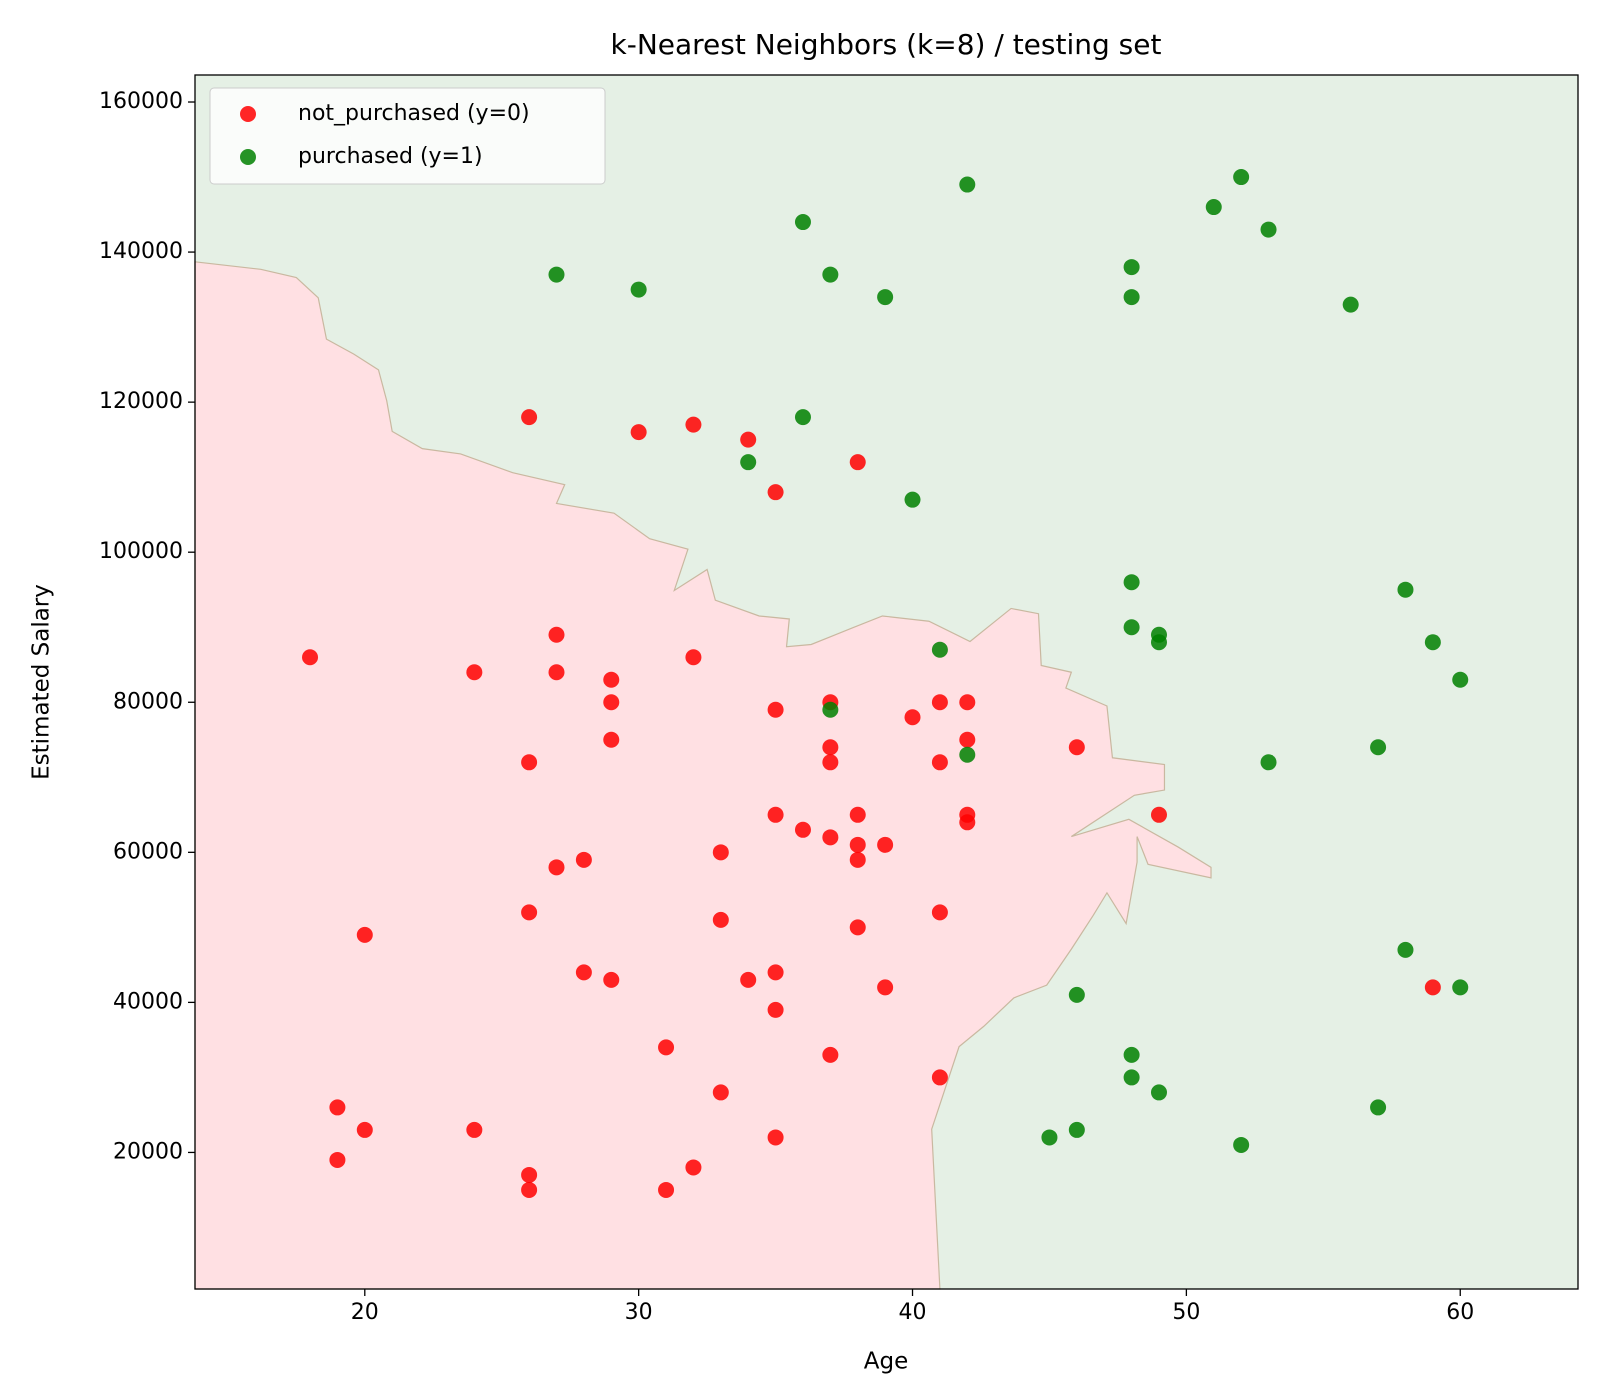  What do you see at coordinates (639, 1312) in the screenshot?
I see `x-tick-label: 30` at bounding box center [639, 1312].